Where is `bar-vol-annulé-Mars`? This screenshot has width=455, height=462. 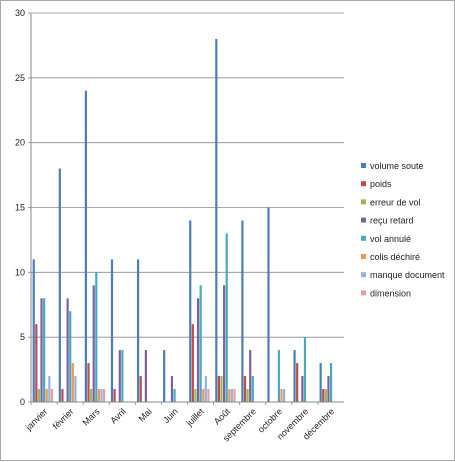 bar-vol-annulé-Mars is located at coordinates (96, 337).